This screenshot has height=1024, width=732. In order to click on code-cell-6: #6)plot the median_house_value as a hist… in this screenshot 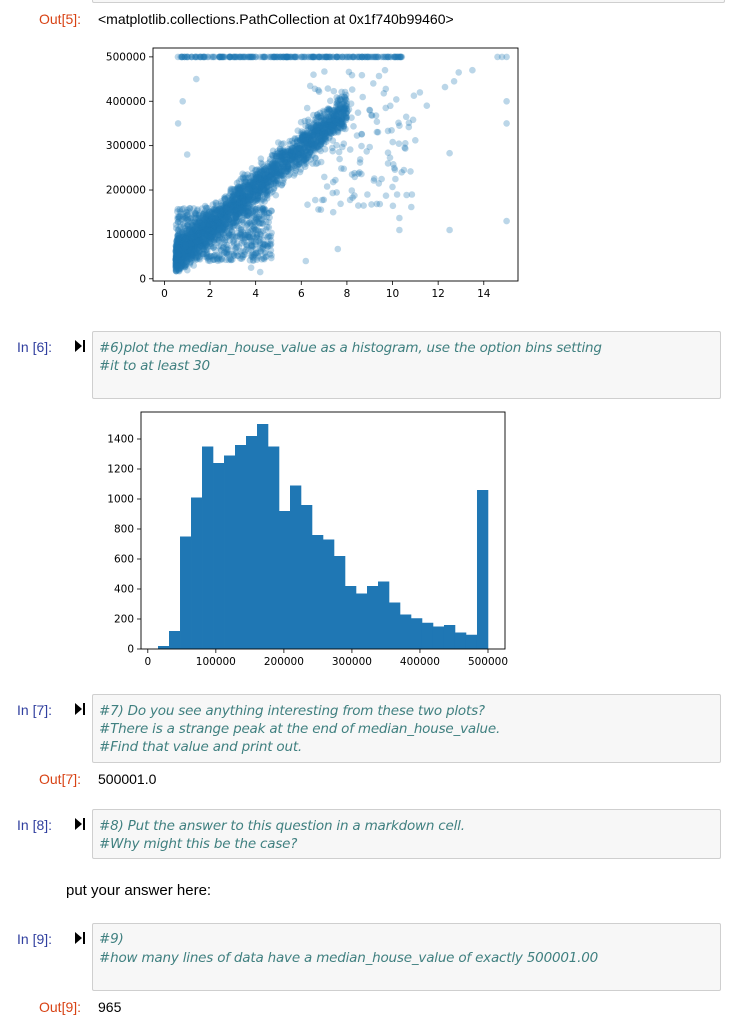, I will do `click(406, 365)`.